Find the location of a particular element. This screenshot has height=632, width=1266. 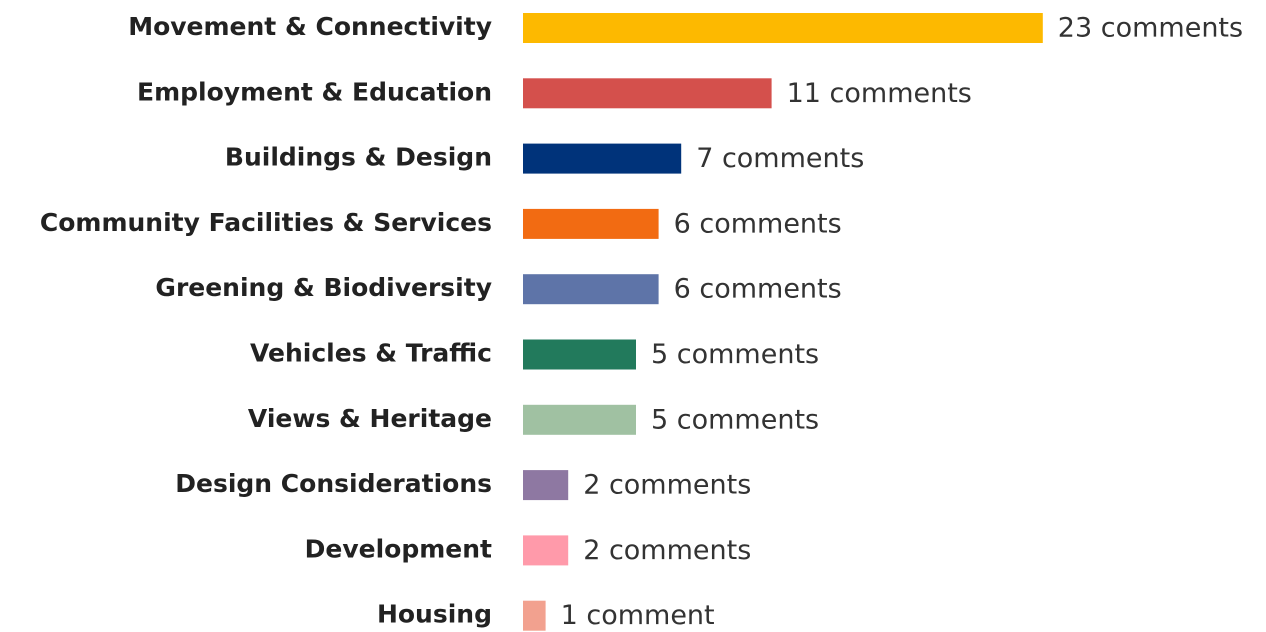

category-label: Community Facilities & Services is located at coordinates (266, 222).